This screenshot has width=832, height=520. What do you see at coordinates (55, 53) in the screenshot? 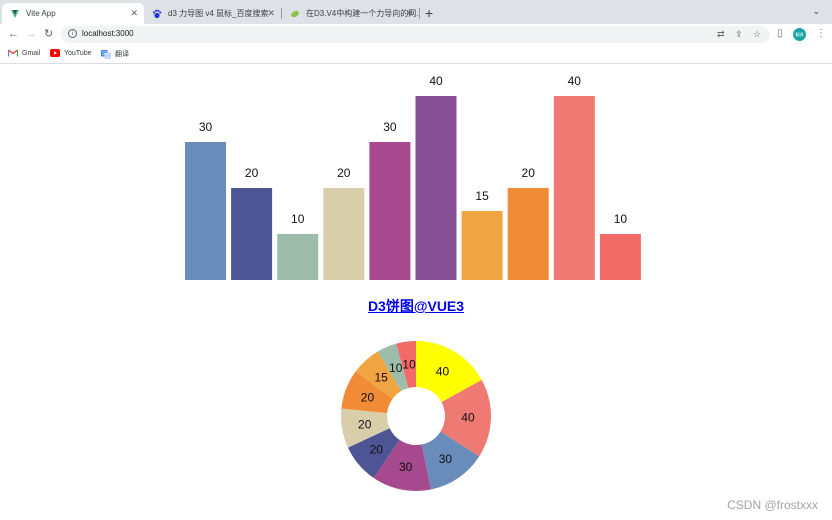
I see `youtube-icon` at bounding box center [55, 53].